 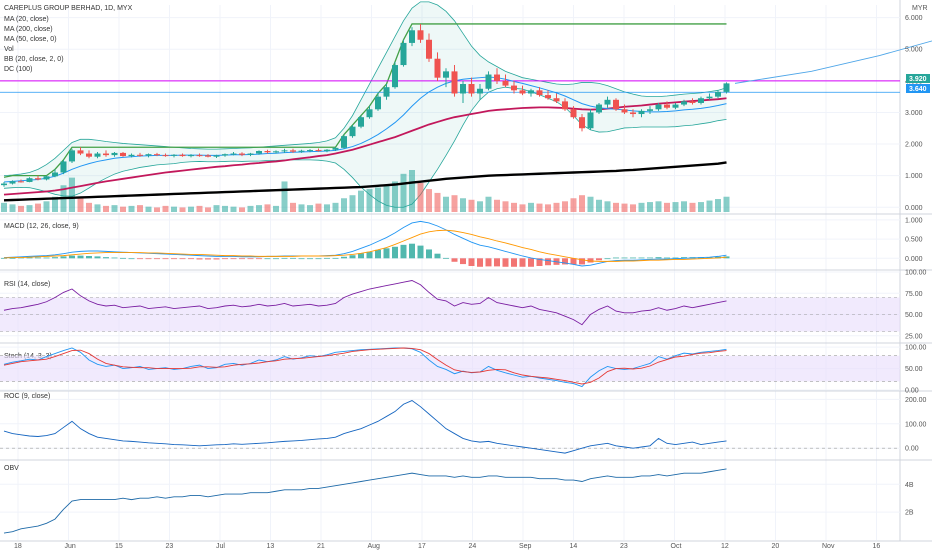 What do you see at coordinates (18, 69) in the screenshot?
I see `overlay-label-dc: DC (100)` at bounding box center [18, 69].